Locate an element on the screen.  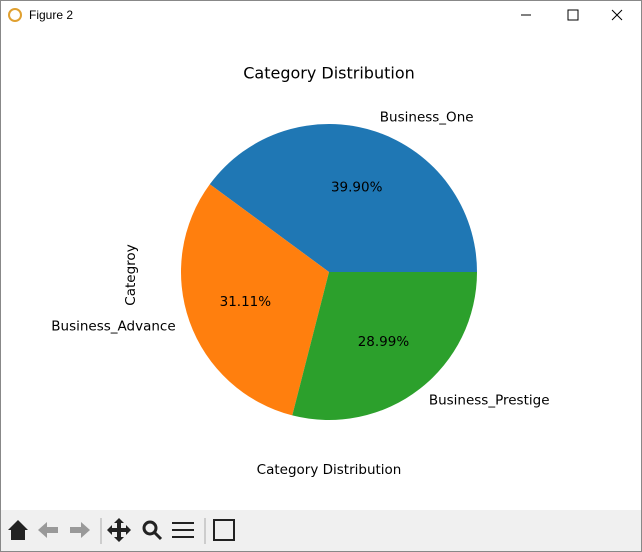
slice-label: Business_Prestige is located at coordinates (489, 401).